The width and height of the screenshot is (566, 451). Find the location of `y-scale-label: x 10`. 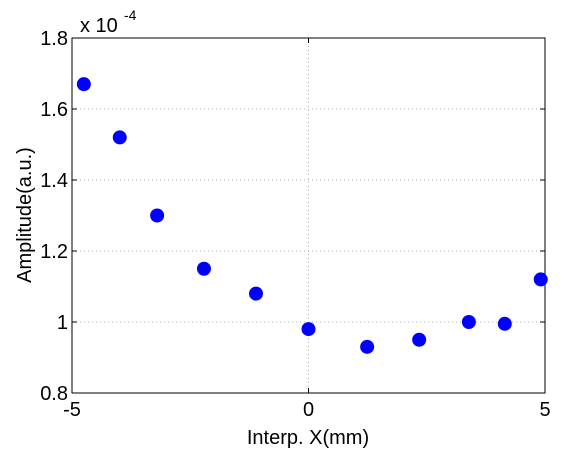

y-scale-label: x 10 is located at coordinates (99, 26).